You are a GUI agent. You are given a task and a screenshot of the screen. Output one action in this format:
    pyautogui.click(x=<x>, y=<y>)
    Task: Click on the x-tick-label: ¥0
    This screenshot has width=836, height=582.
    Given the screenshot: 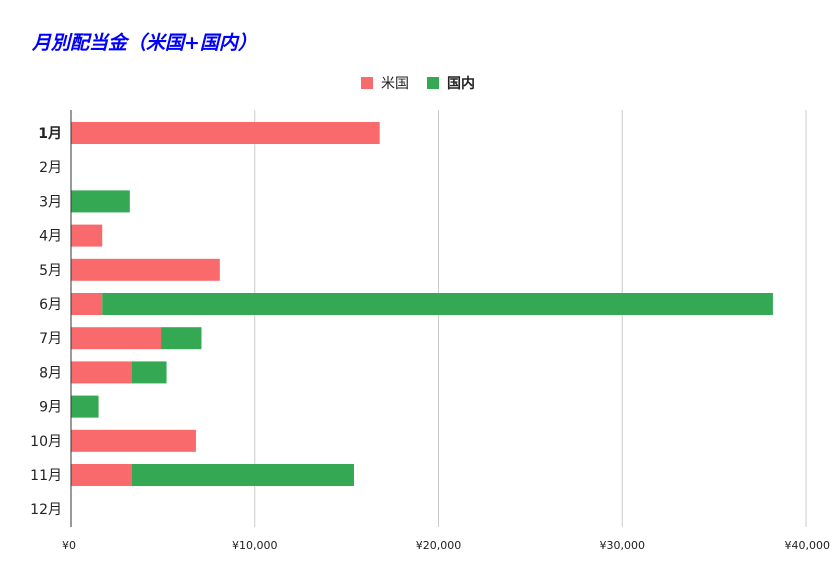 What is the action you would take?
    pyautogui.click(x=69, y=545)
    